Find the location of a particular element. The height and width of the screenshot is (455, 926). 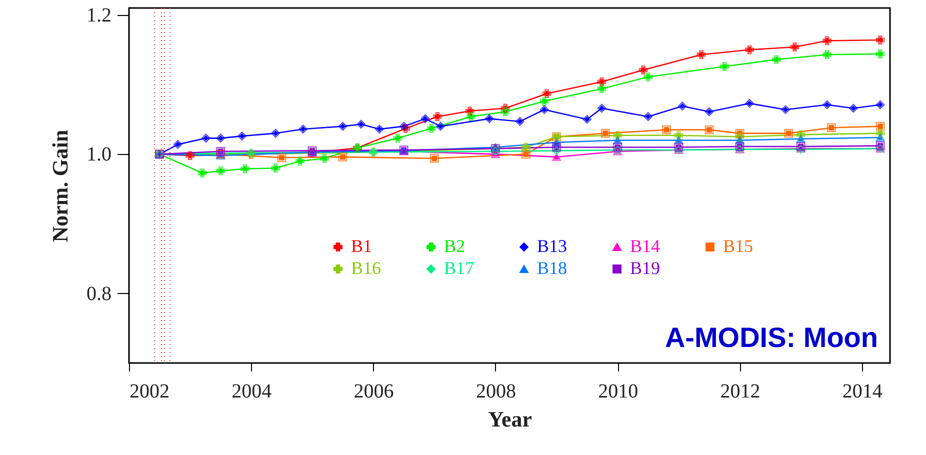

x-tick-label: 2010 is located at coordinates (618, 391).